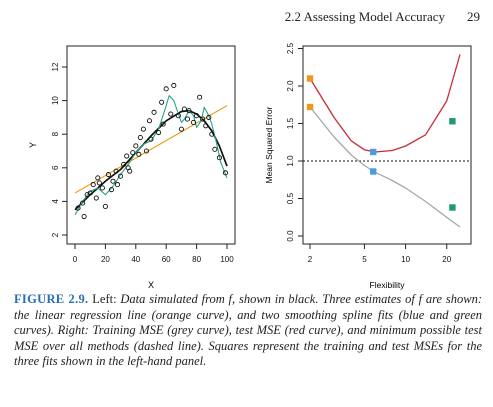  I want to click on running-head: 2.2 Assessing Model Accuracy 29, so click(240, 17).